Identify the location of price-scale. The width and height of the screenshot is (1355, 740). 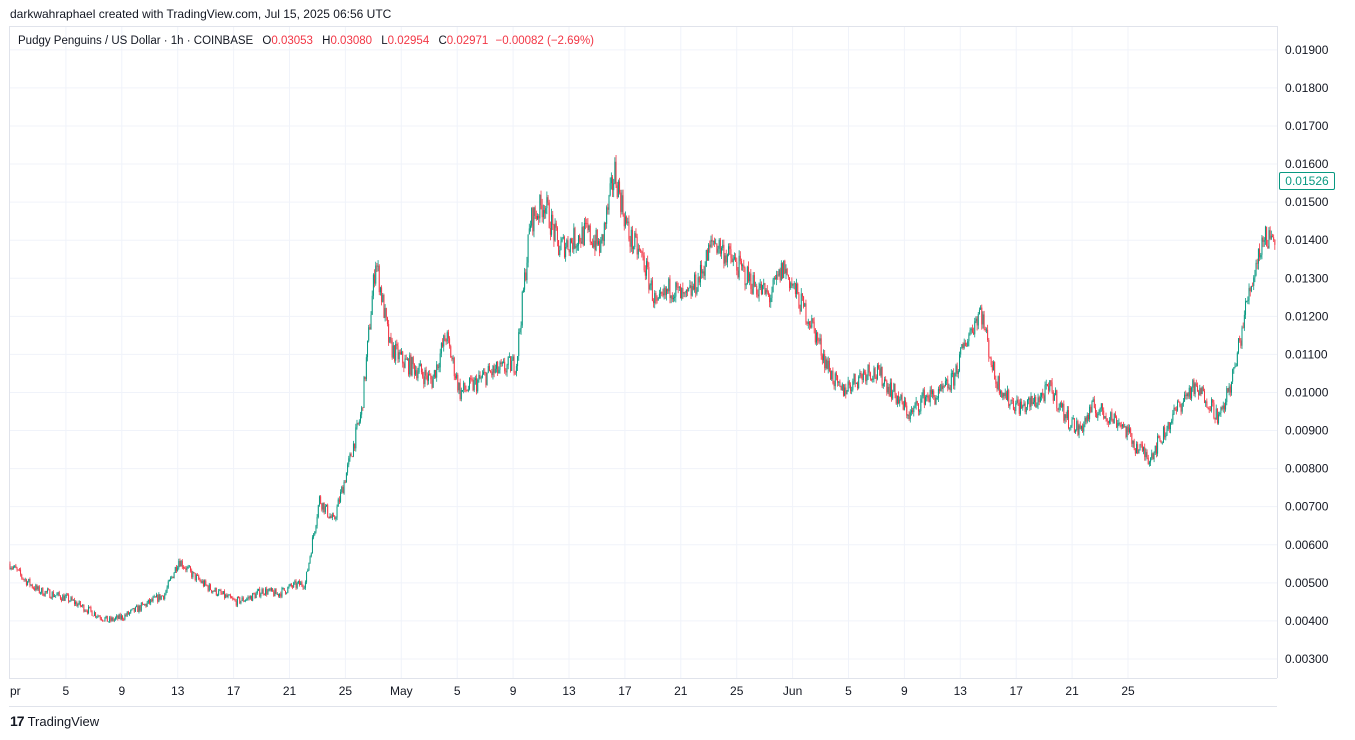
(1316, 352).